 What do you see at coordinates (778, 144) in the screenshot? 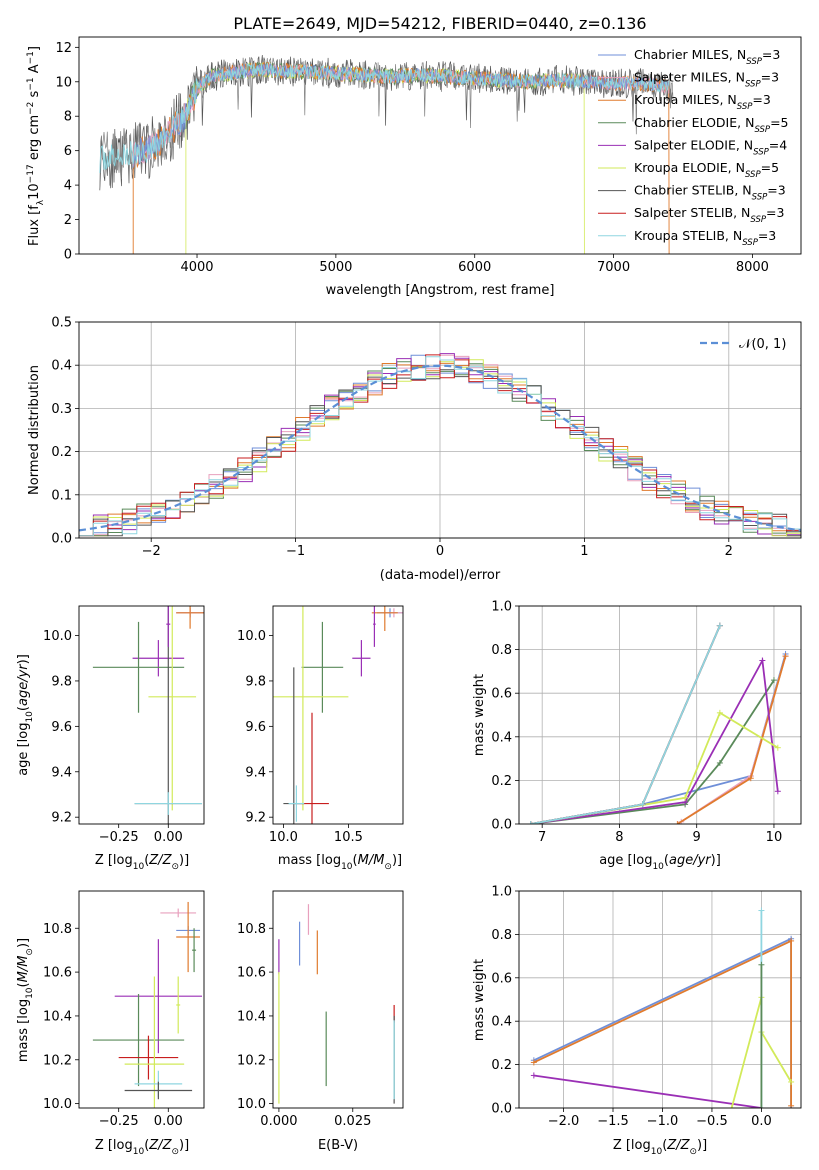
I see `legend-eq: =4` at bounding box center [778, 144].